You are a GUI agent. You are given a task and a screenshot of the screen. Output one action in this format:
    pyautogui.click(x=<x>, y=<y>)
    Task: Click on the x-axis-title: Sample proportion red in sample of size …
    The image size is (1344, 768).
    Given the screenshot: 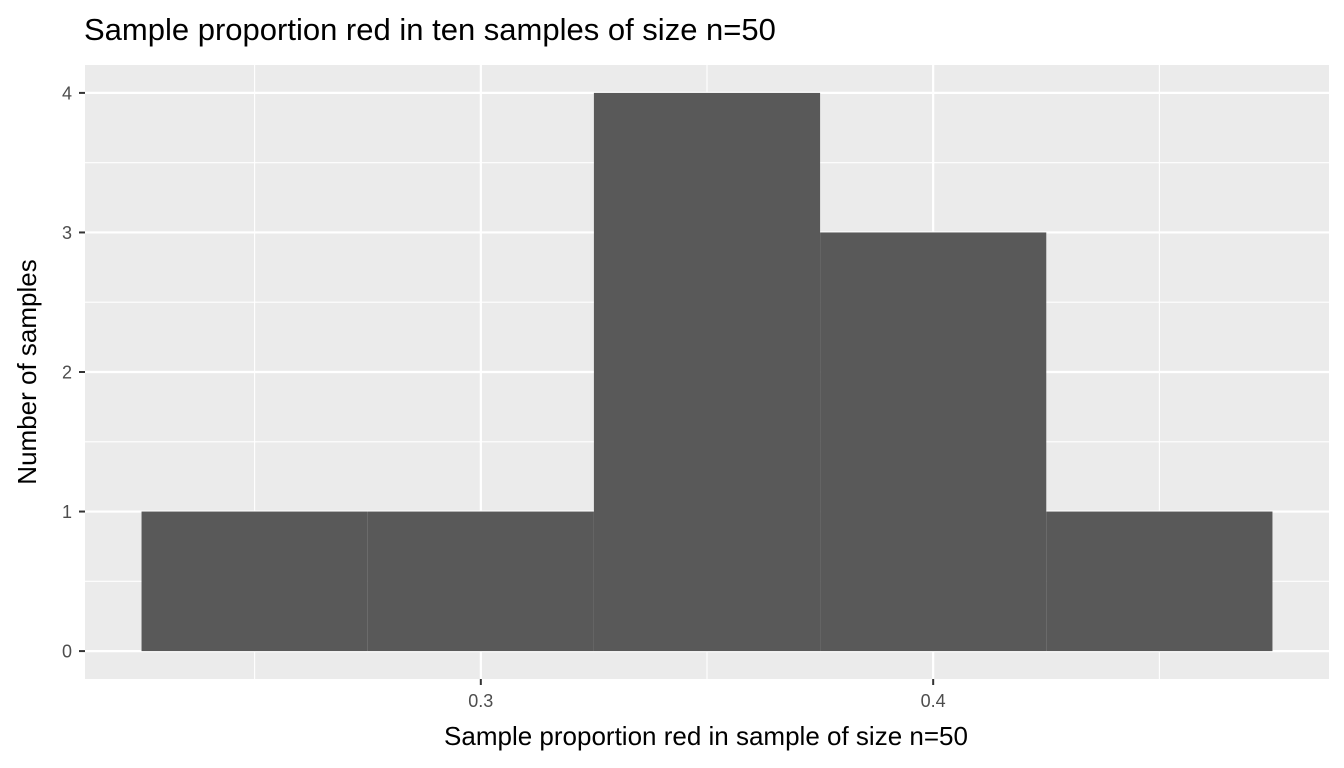 What is the action you would take?
    pyautogui.click(x=706, y=736)
    